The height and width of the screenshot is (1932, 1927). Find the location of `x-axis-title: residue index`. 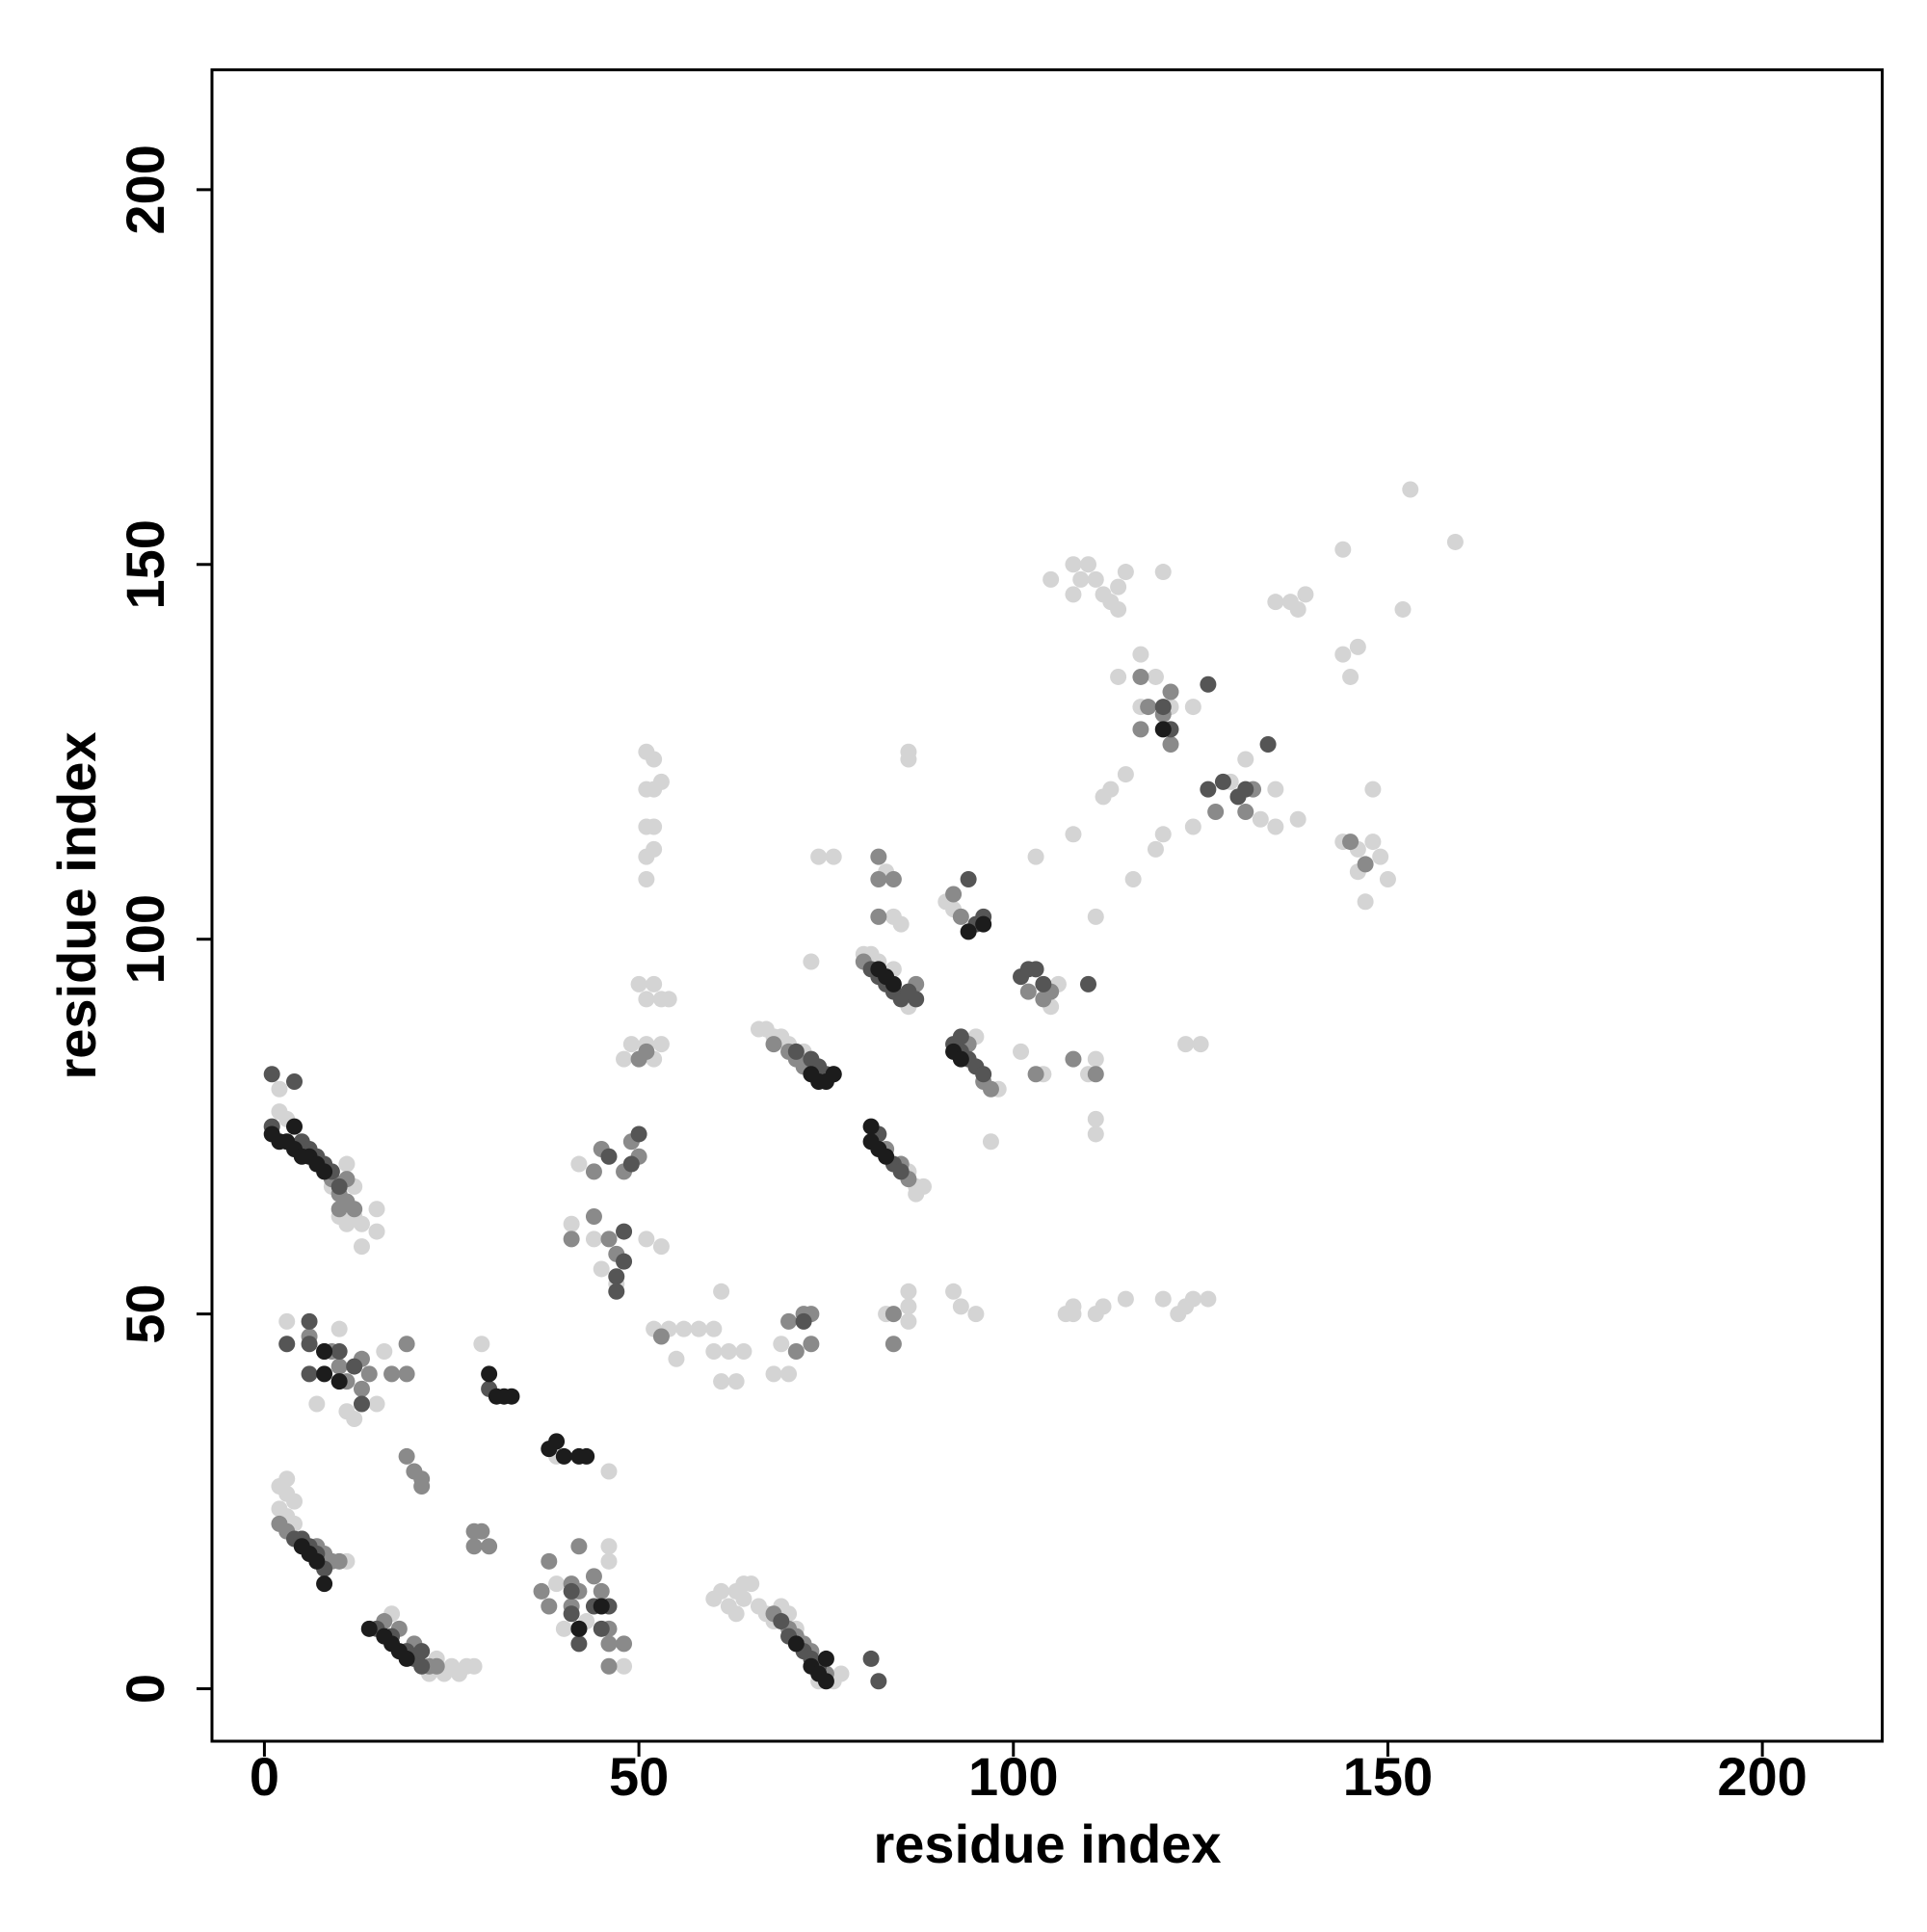

x-axis-title: residue index is located at coordinates (1047, 1843).